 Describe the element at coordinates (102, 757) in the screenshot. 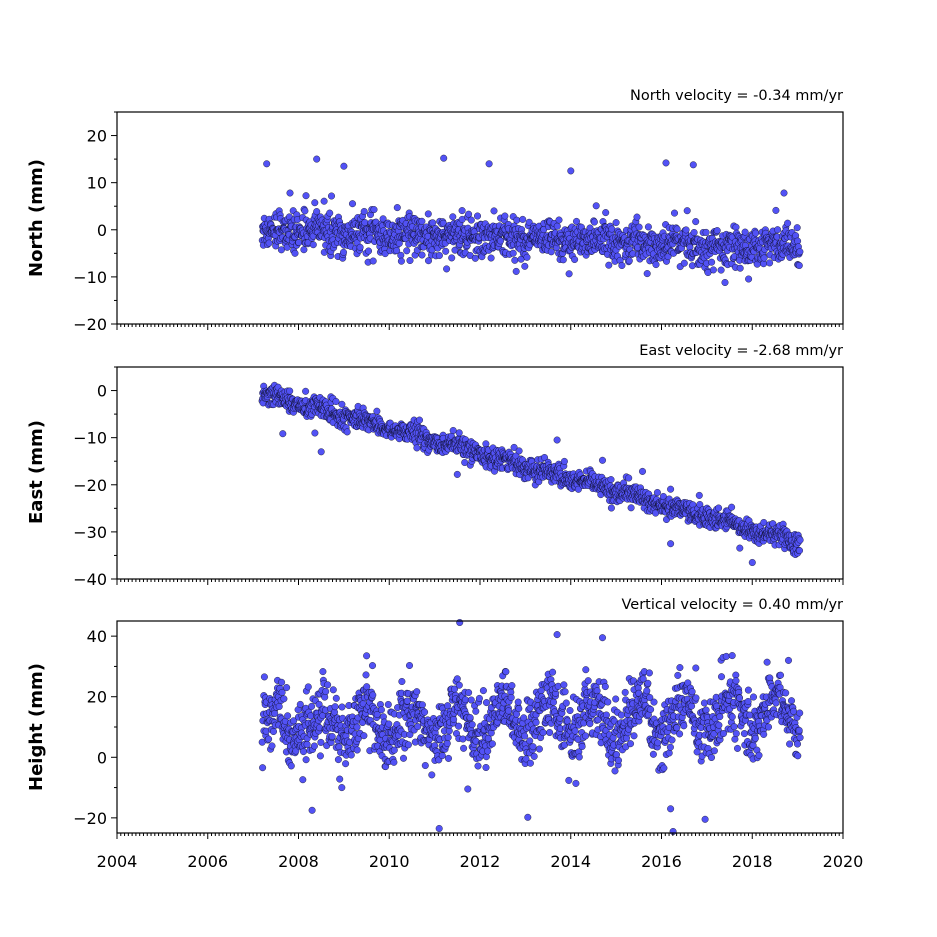

I see `y-tick-label: 0` at that location.